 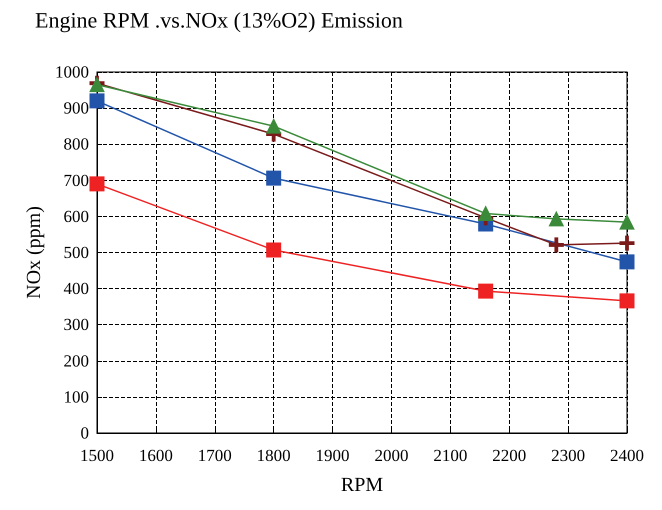 What do you see at coordinates (97, 455) in the screenshot?
I see `x-tick-label: 1500` at bounding box center [97, 455].